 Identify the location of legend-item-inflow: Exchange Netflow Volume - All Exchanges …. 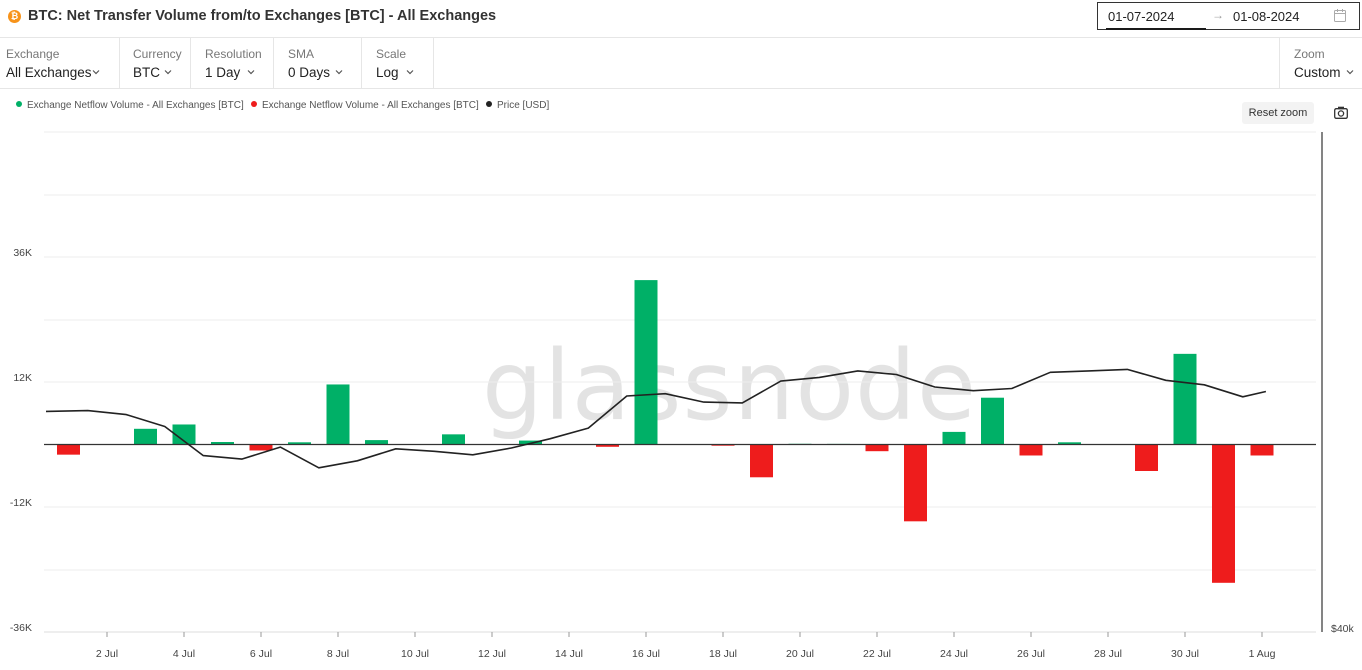
(130, 105).